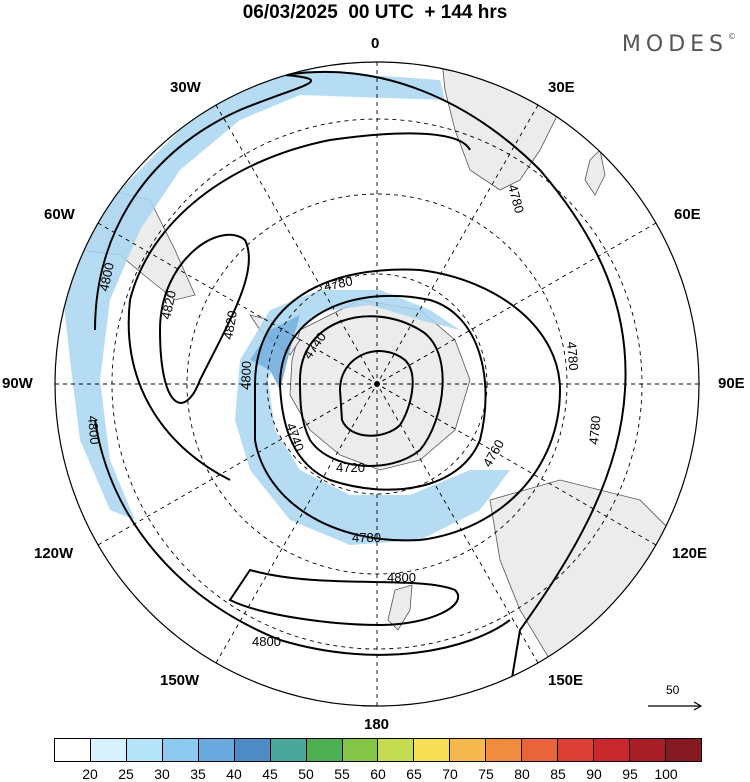  What do you see at coordinates (522, 774) in the screenshot?
I see `colorbar-label: 80` at bounding box center [522, 774].